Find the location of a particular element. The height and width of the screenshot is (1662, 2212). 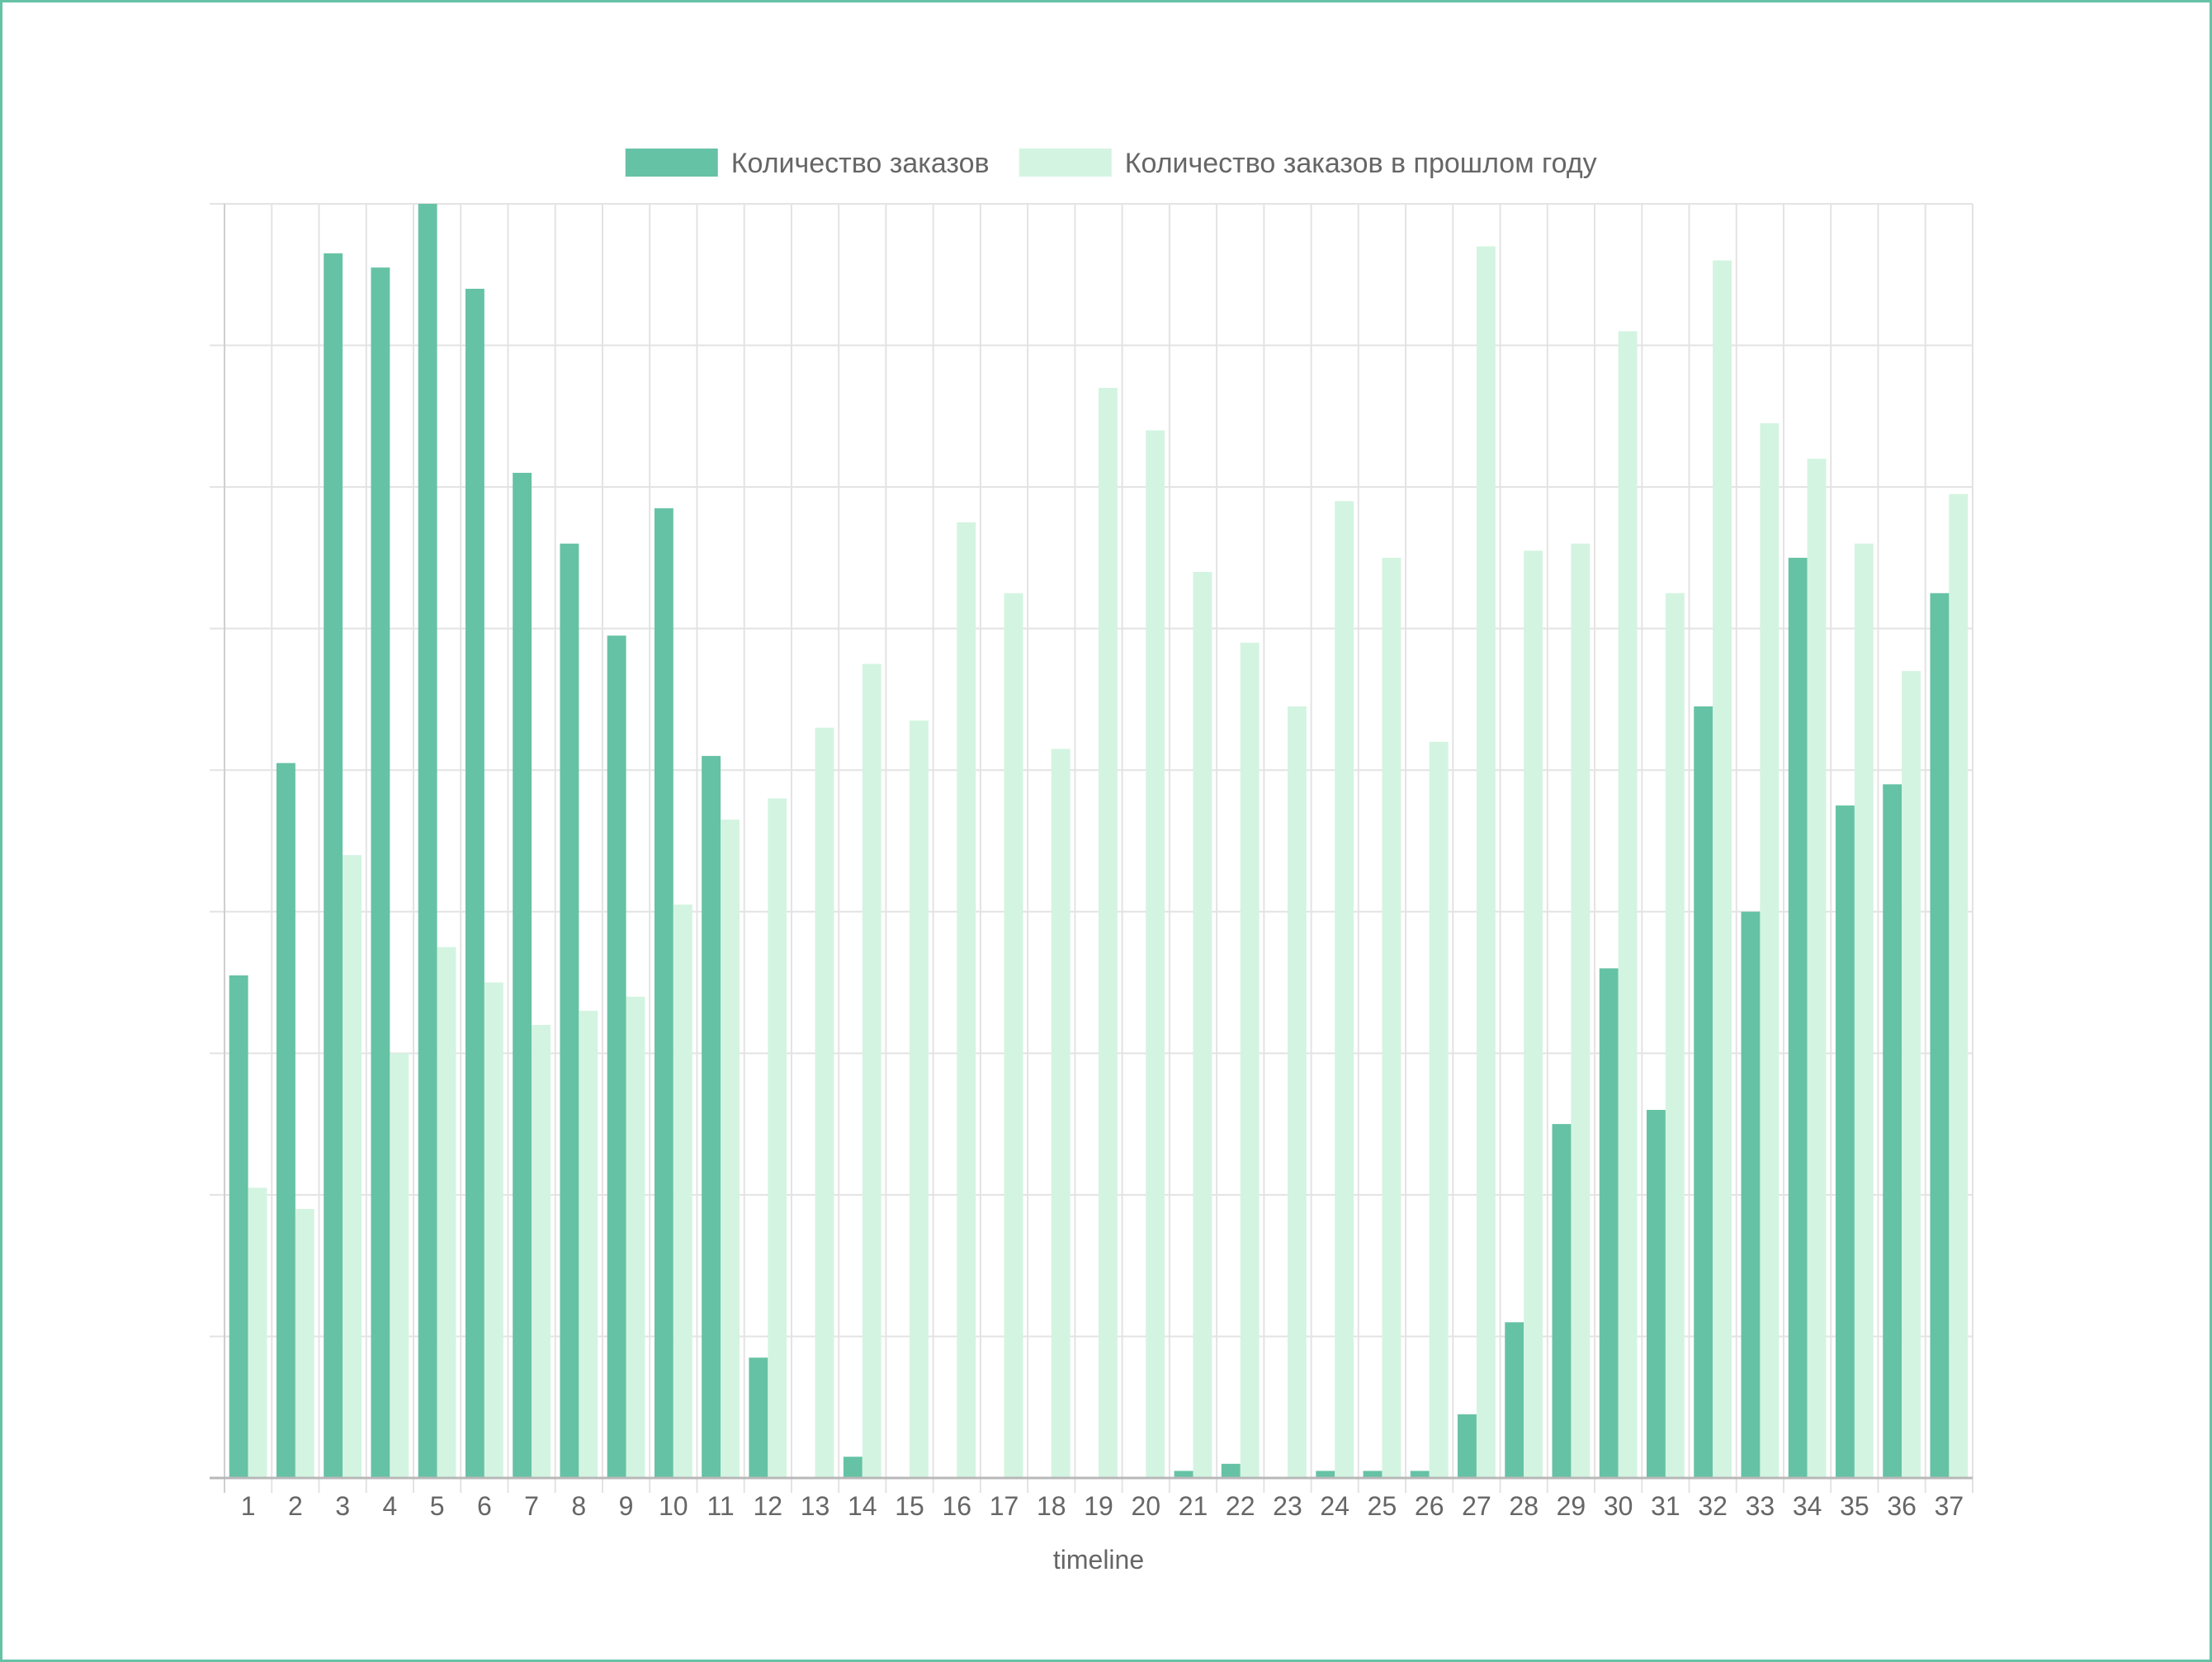

x-tick-label: 36 is located at coordinates (1902, 1506).